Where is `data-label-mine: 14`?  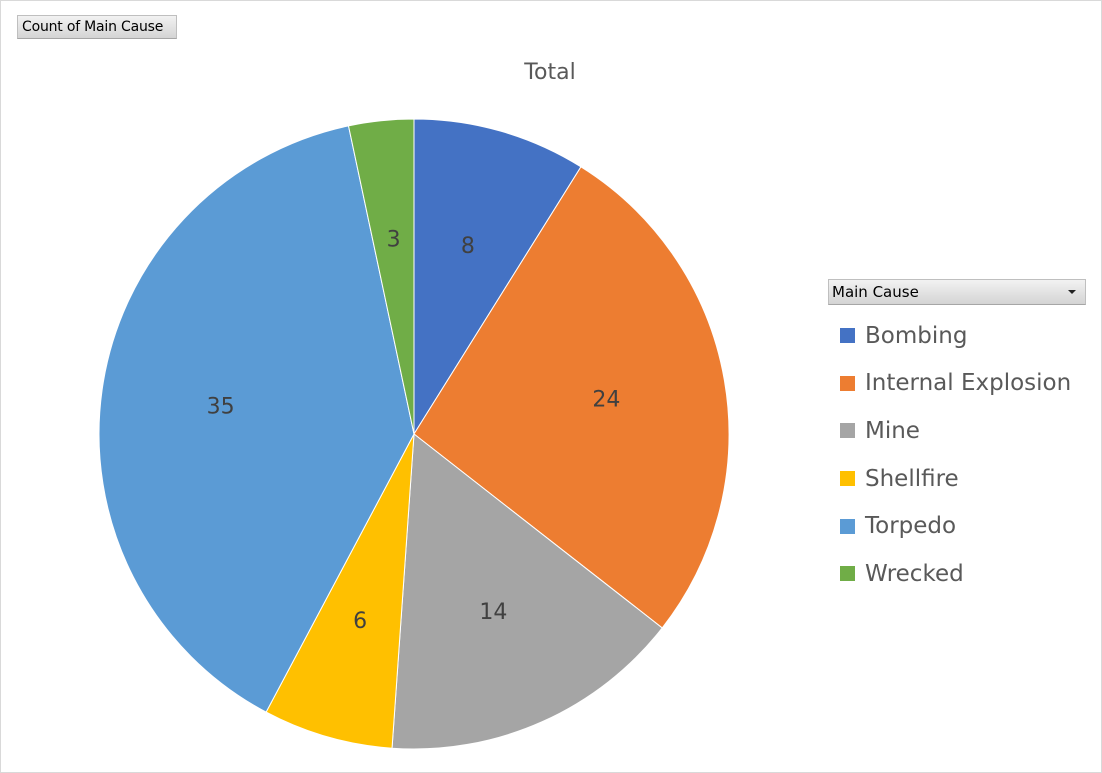 data-label-mine: 14 is located at coordinates (493, 612).